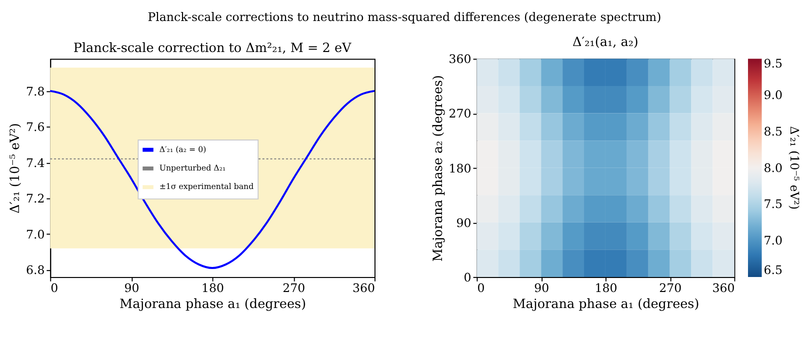  What do you see at coordinates (773, 131) in the screenshot?
I see `color-bar-label: 8.5` at bounding box center [773, 131].